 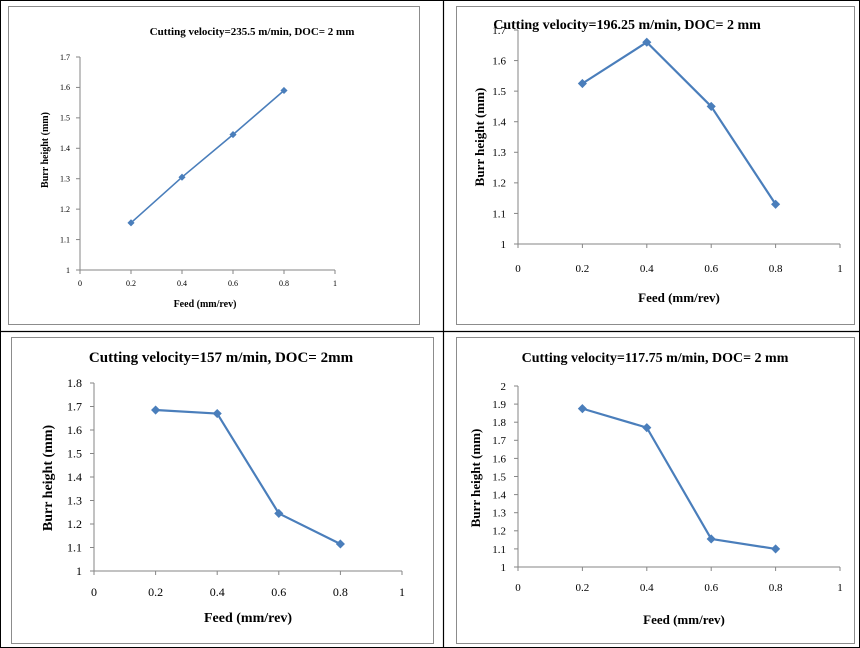 What do you see at coordinates (655, 358) in the screenshot?
I see `chart-title: Cutting velocity=117.75 m/min, DOC= 2 mm` at bounding box center [655, 358].